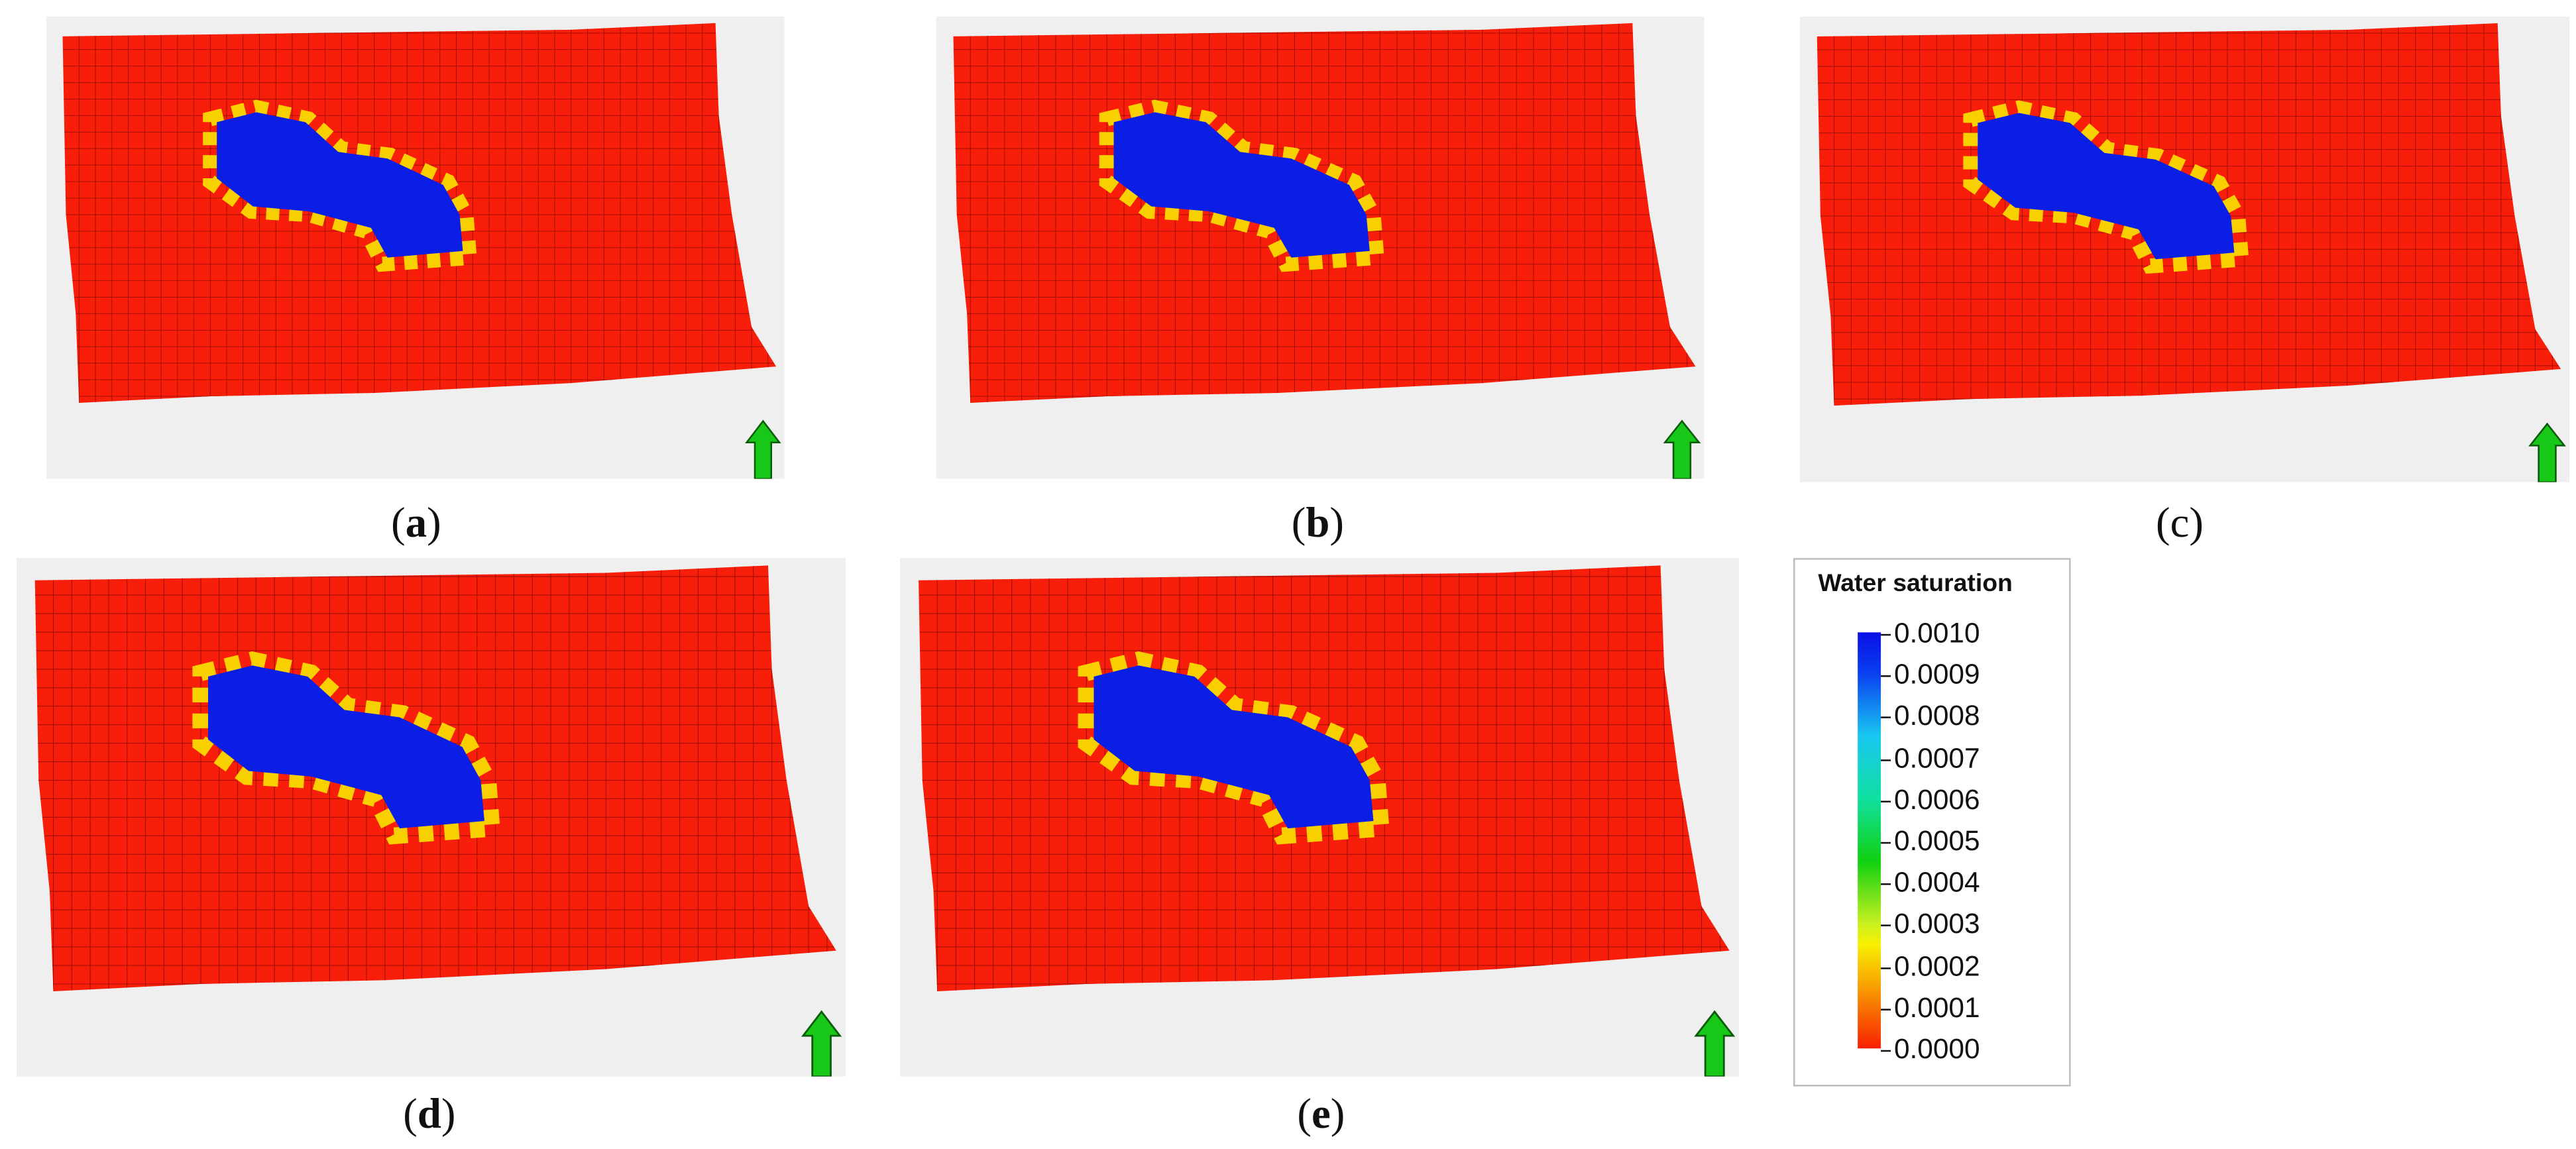  I want to click on legend-tick: 0.0008, so click(1930, 716).